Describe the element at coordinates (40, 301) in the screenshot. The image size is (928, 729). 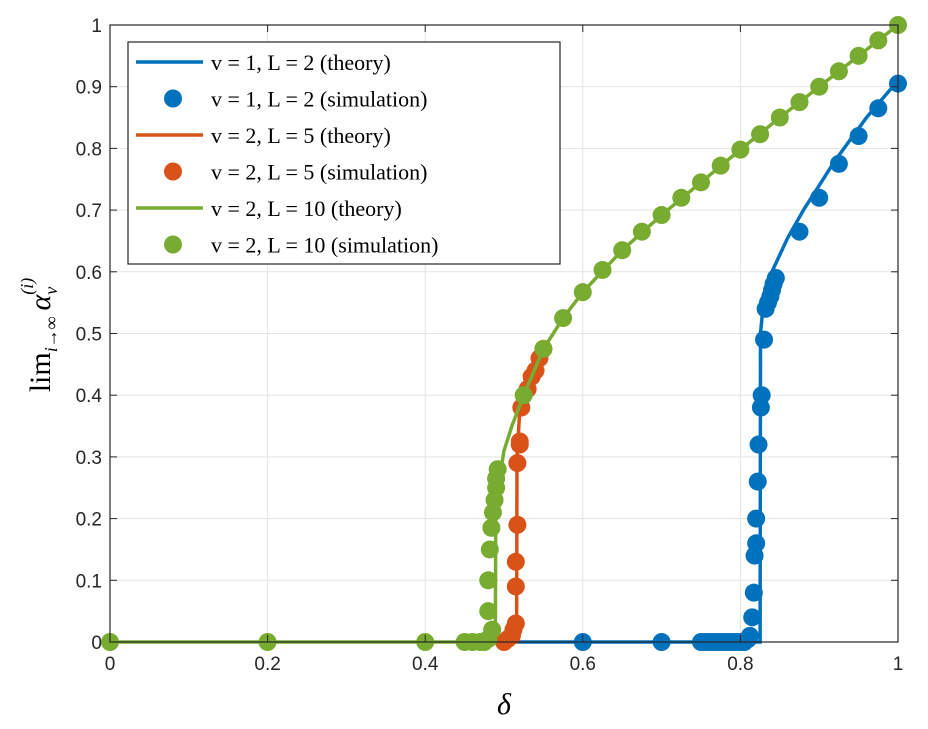
I see `y-label-alpha: α` at that location.